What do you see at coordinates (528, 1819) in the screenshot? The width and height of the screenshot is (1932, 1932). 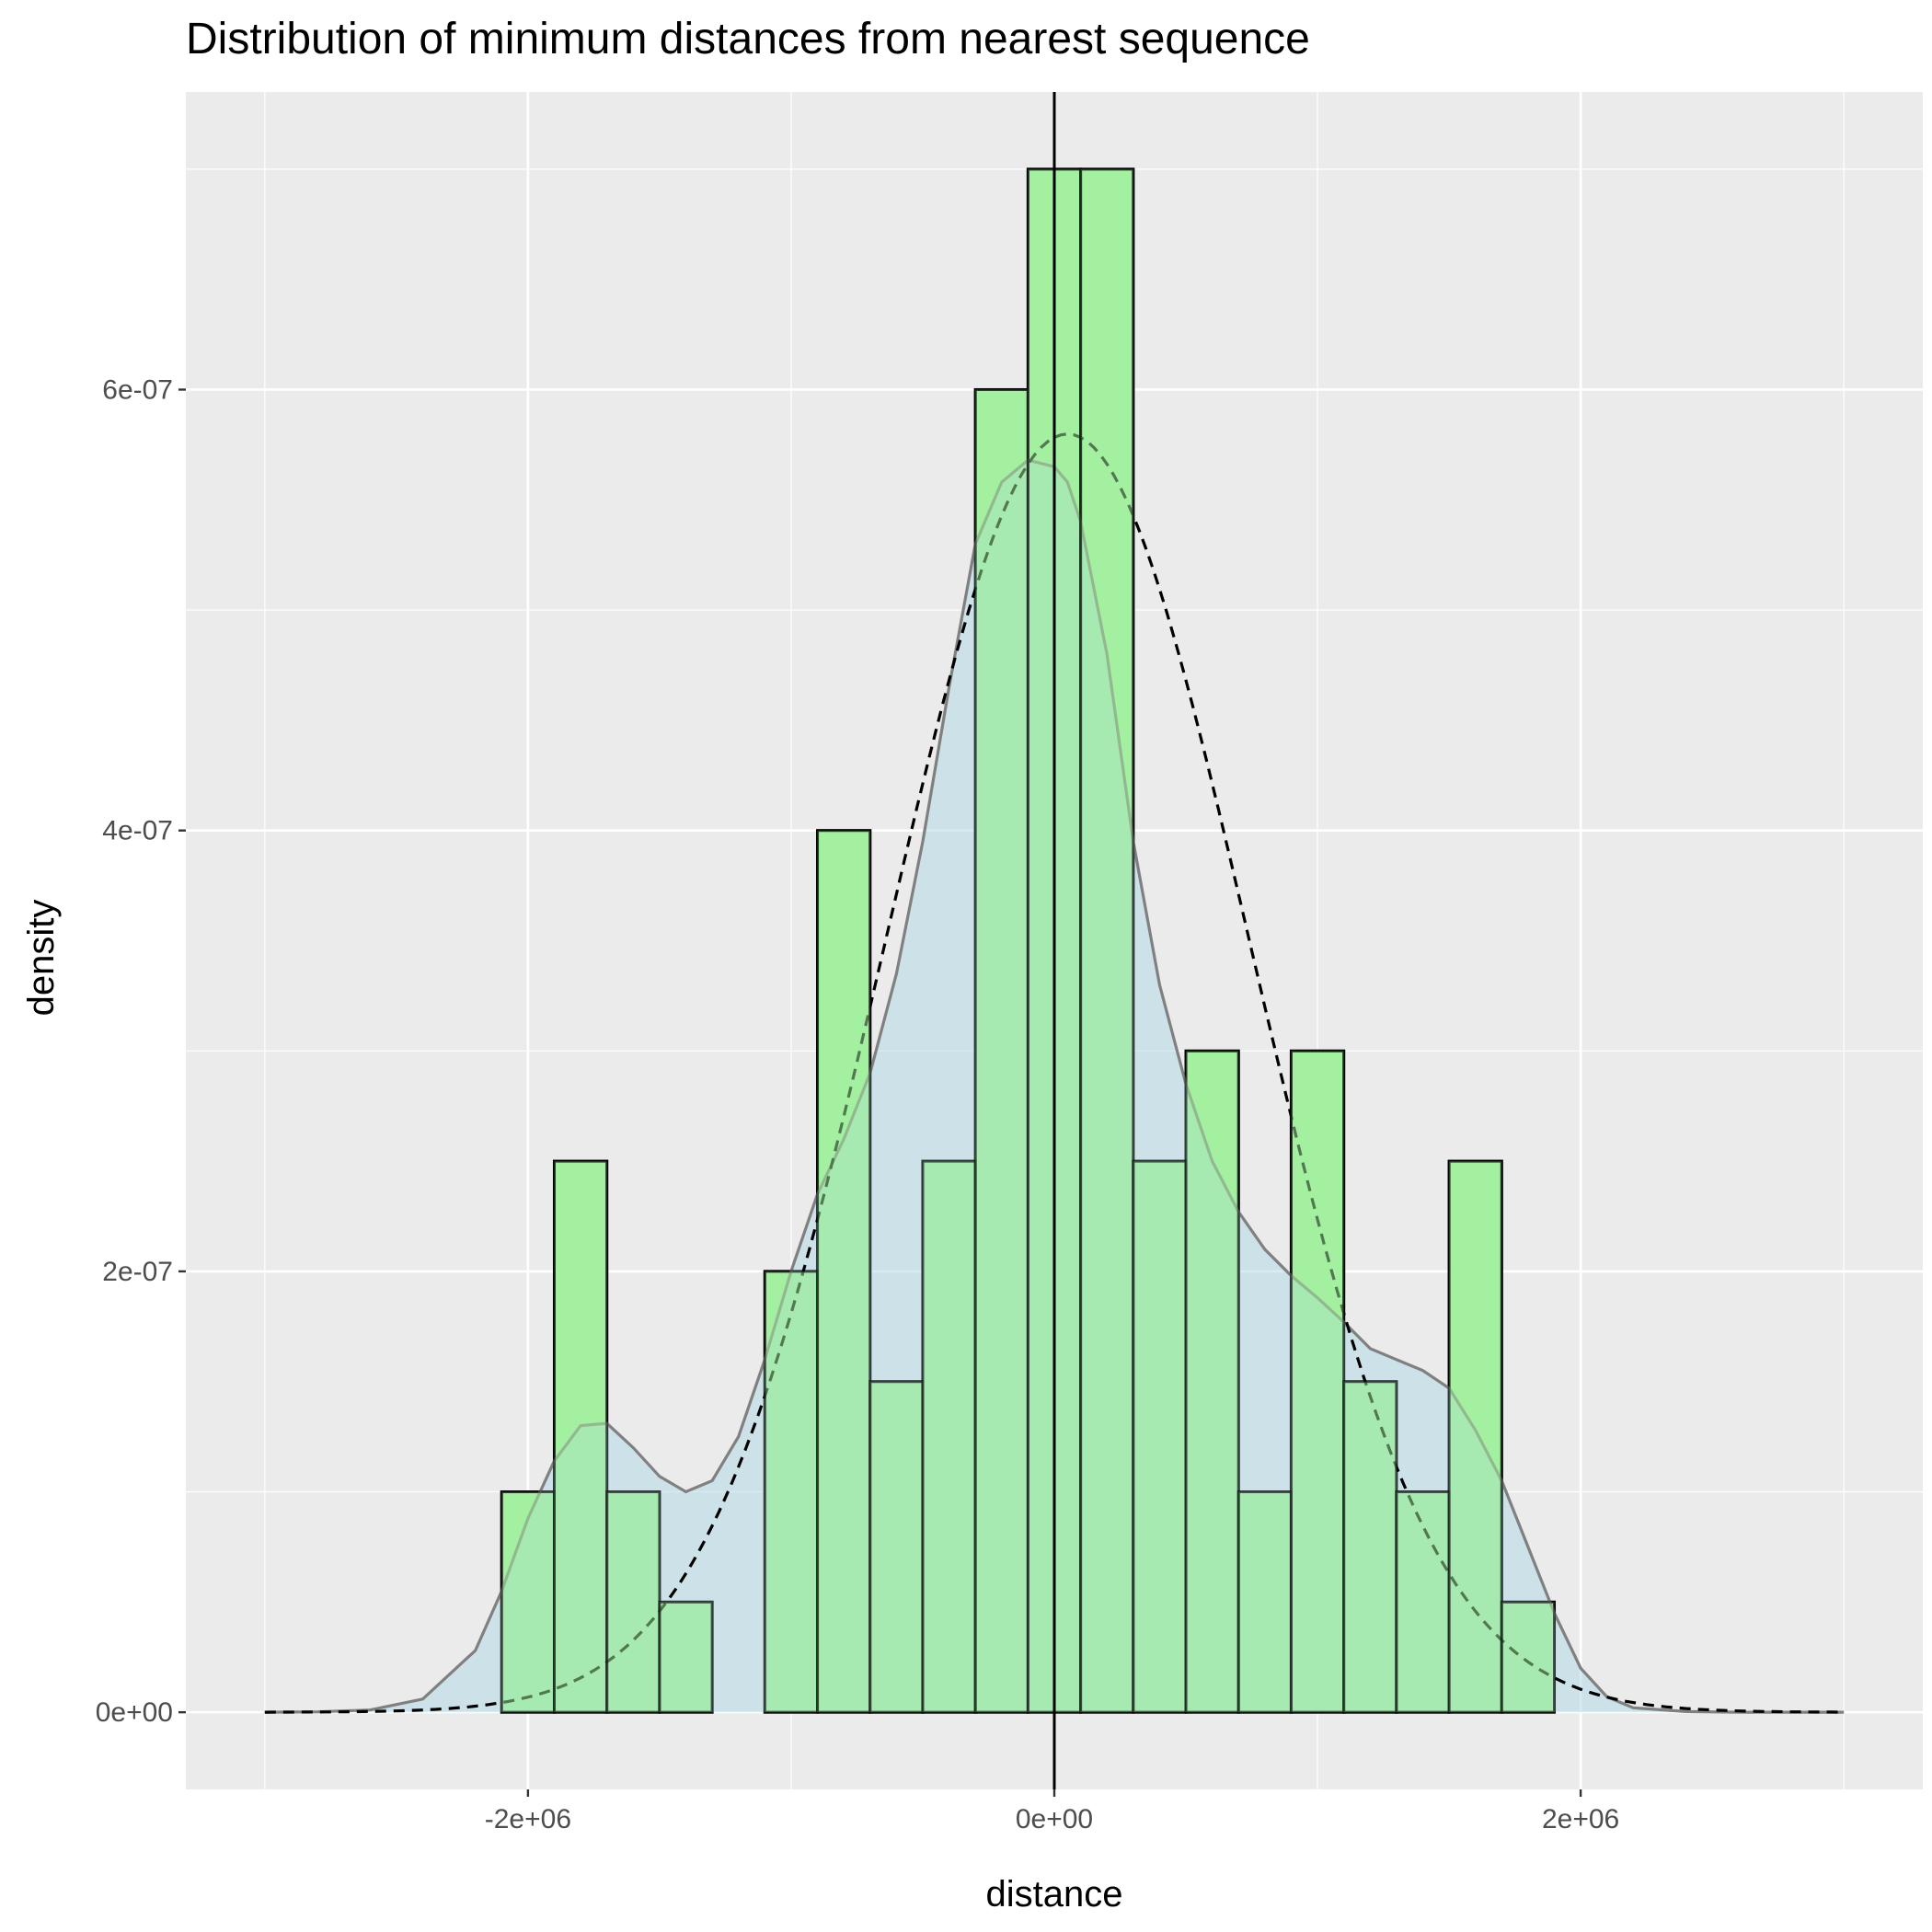 I see `x-tick-label: -2e+06` at bounding box center [528, 1819].